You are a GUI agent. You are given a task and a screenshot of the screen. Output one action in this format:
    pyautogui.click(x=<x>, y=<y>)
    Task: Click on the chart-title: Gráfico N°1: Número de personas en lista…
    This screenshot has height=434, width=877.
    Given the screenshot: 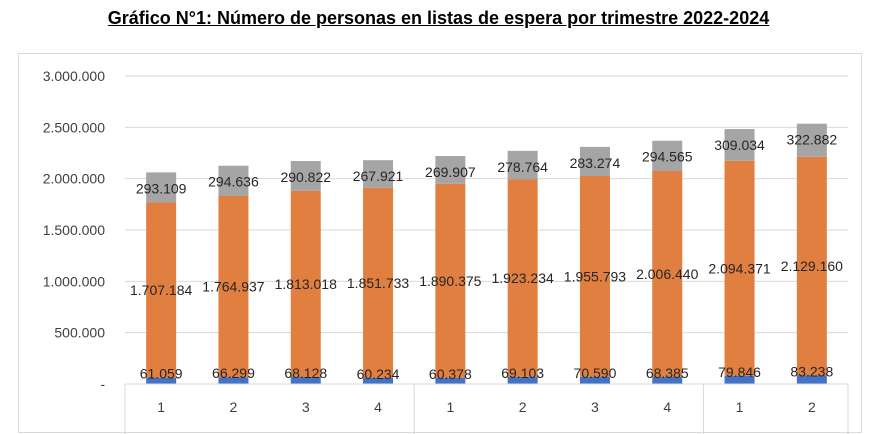 What is the action you would take?
    pyautogui.click(x=438, y=18)
    